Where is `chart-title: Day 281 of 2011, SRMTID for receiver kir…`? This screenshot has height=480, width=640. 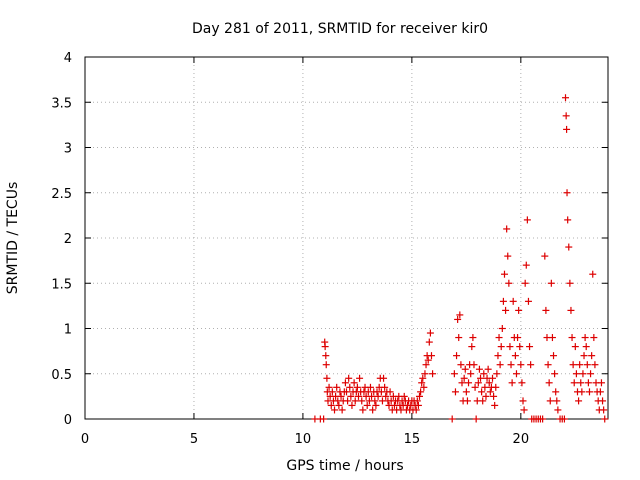
chart-title: Day 281 of 2011, SRMTID for receiver kir… is located at coordinates (340, 29).